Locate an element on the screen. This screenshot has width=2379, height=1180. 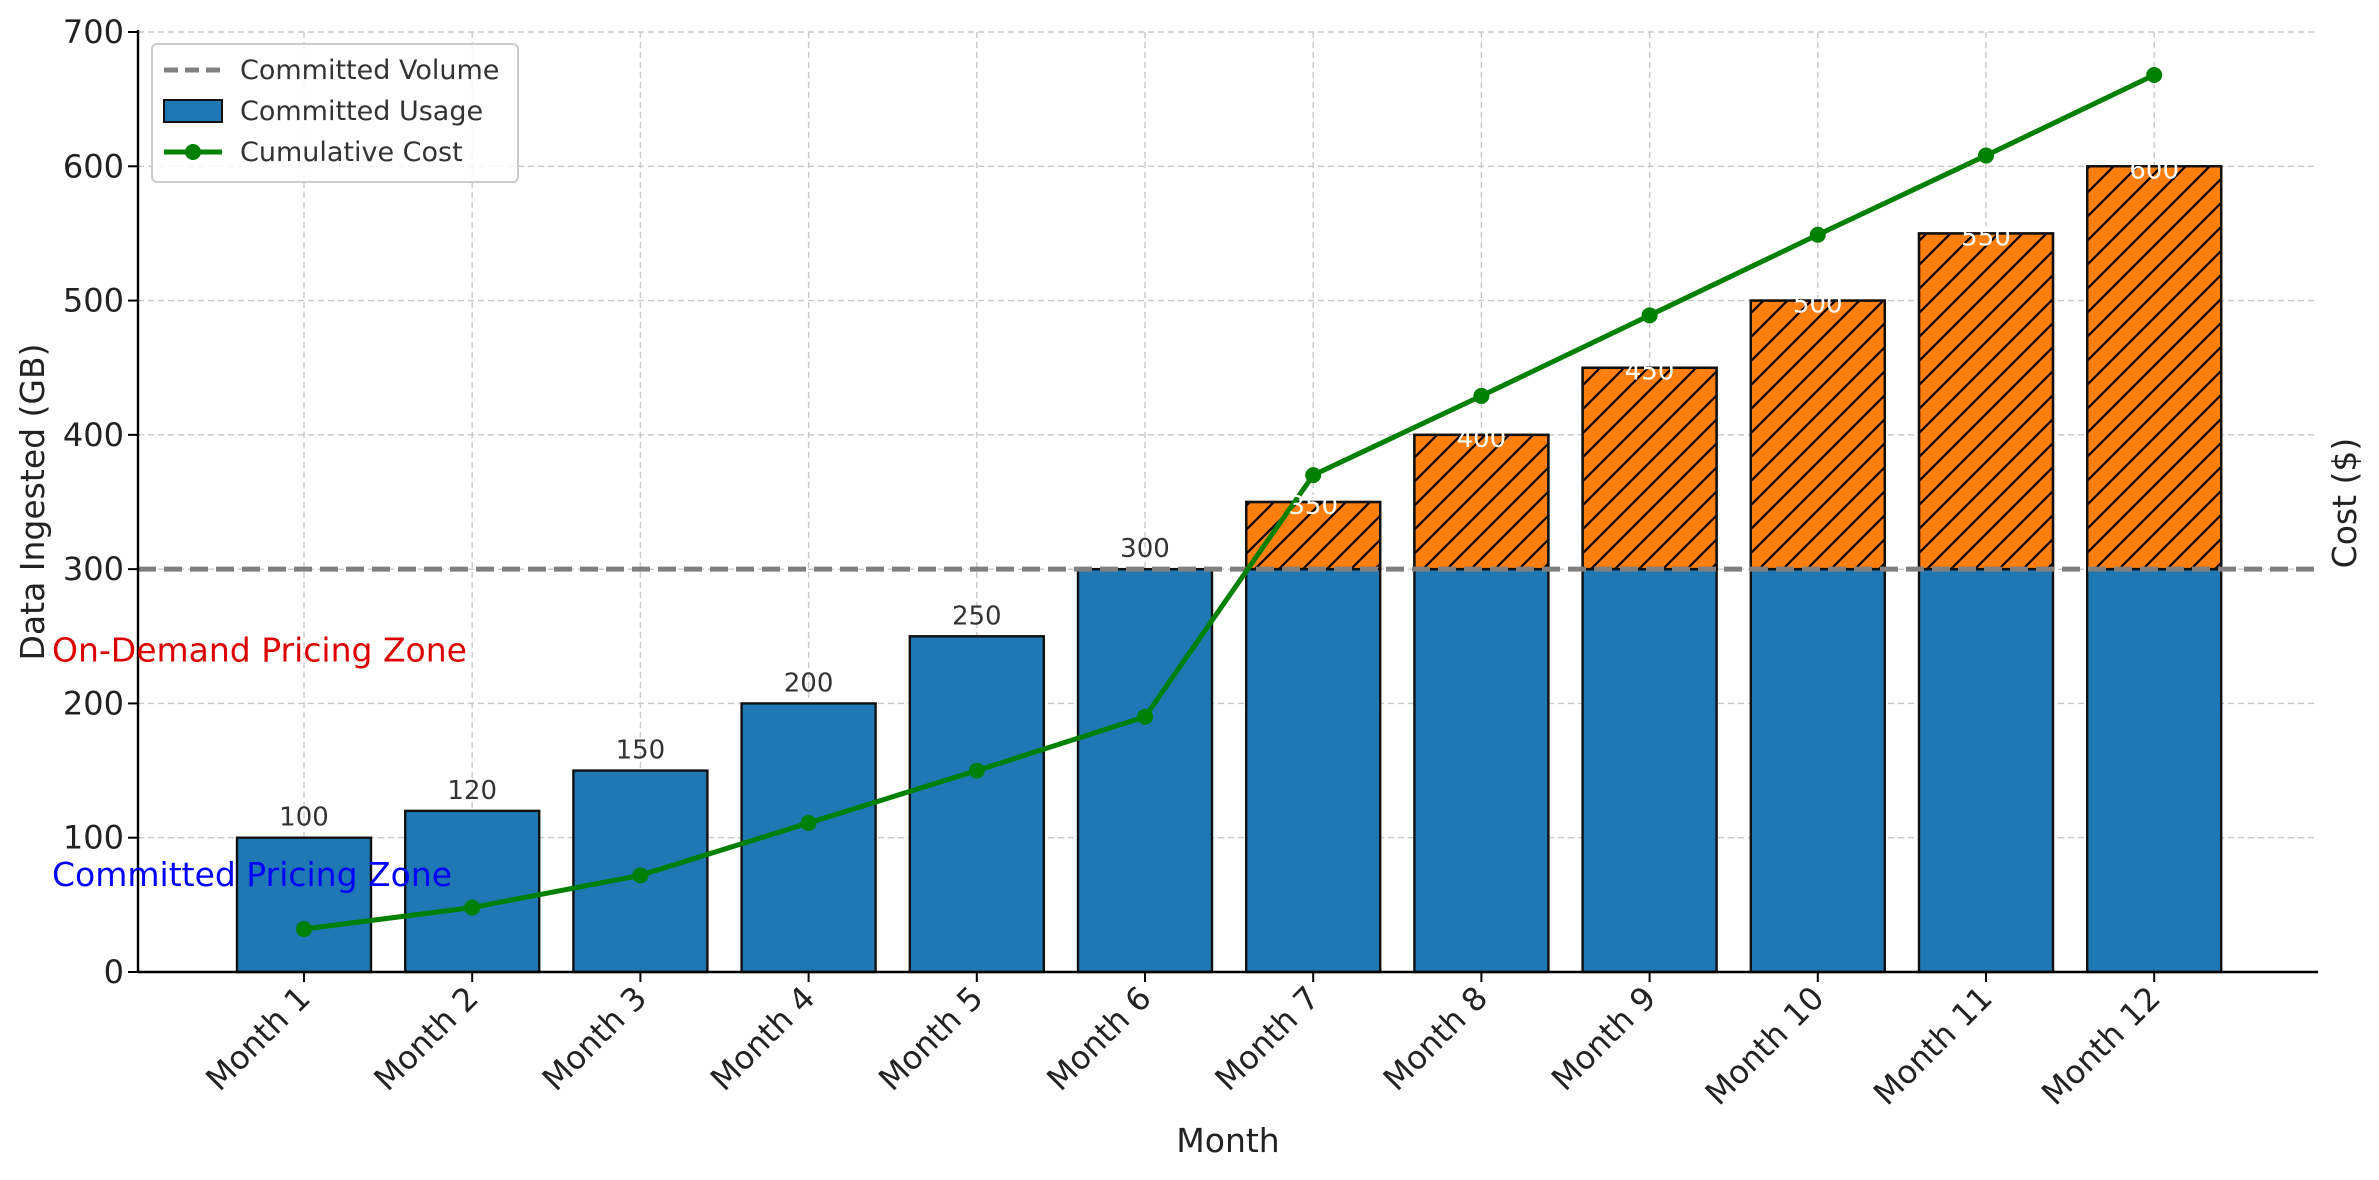
y-tick-label: 700 is located at coordinates (93, 32).